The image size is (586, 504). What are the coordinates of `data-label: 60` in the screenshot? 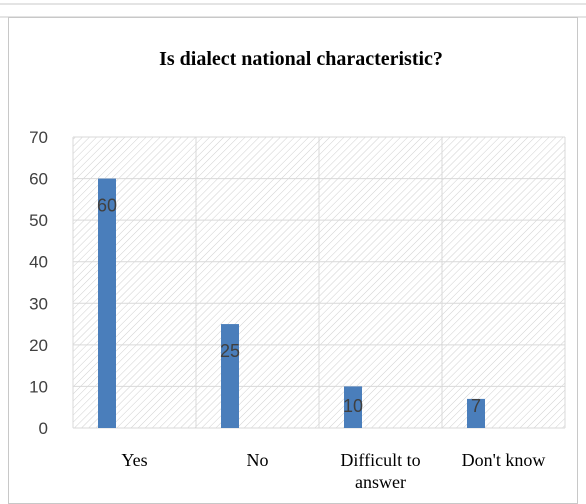 It's located at (107, 206).